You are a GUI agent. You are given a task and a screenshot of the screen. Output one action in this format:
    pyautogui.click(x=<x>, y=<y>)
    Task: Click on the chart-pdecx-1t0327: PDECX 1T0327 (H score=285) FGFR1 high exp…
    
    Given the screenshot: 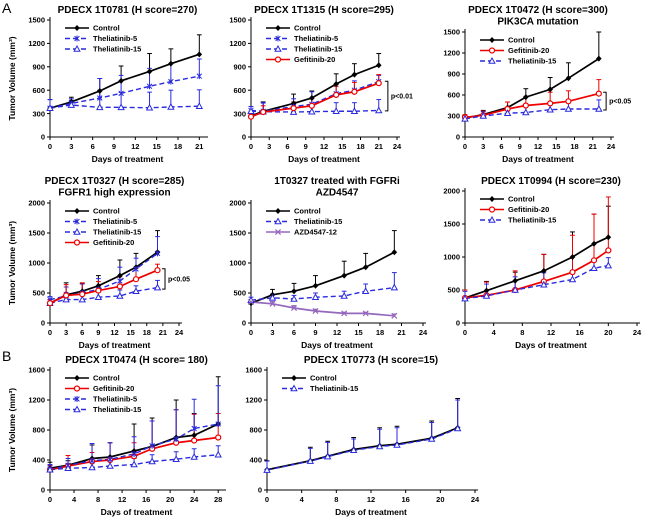 What is the action you would take?
    pyautogui.click(x=111, y=263)
    